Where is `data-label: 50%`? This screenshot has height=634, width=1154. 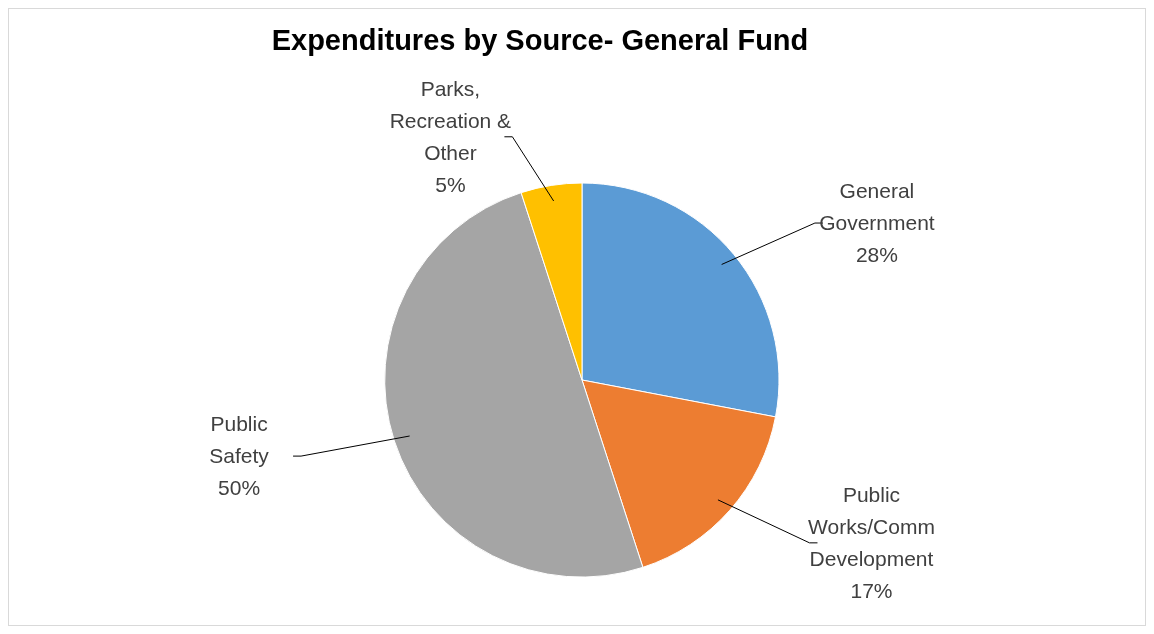 data-label: 50% is located at coordinates (239, 488).